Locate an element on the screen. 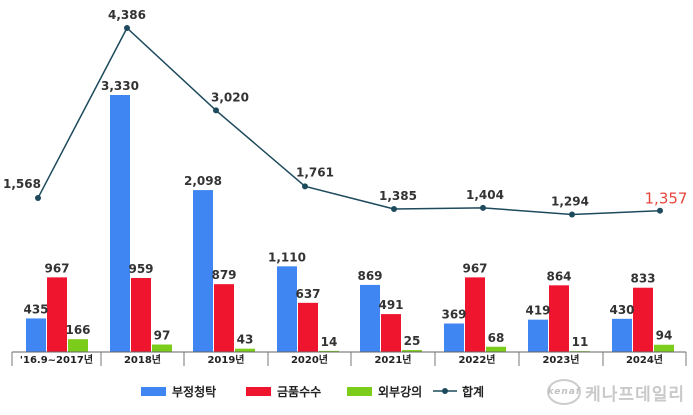 The image size is (693, 415). bar-value-label: 869 is located at coordinates (369, 276).